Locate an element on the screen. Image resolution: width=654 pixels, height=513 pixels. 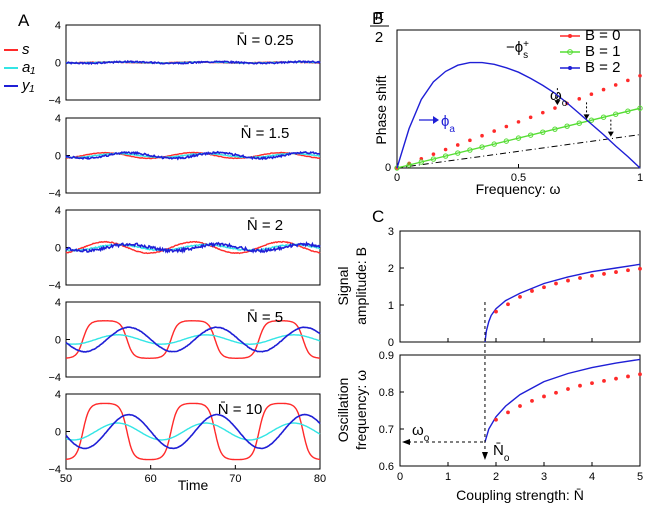
panel-b-label: B is located at coordinates (377, 18).